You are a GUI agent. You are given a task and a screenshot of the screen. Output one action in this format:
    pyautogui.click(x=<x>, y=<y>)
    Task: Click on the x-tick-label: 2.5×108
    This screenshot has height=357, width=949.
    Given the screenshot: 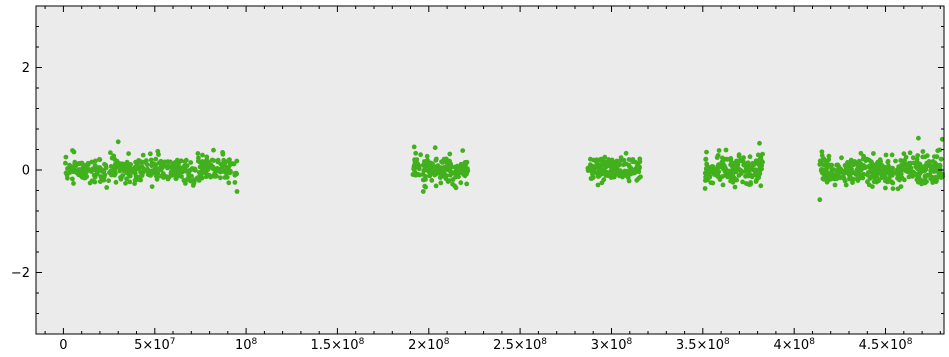 What is the action you would take?
    pyautogui.click(x=520, y=345)
    